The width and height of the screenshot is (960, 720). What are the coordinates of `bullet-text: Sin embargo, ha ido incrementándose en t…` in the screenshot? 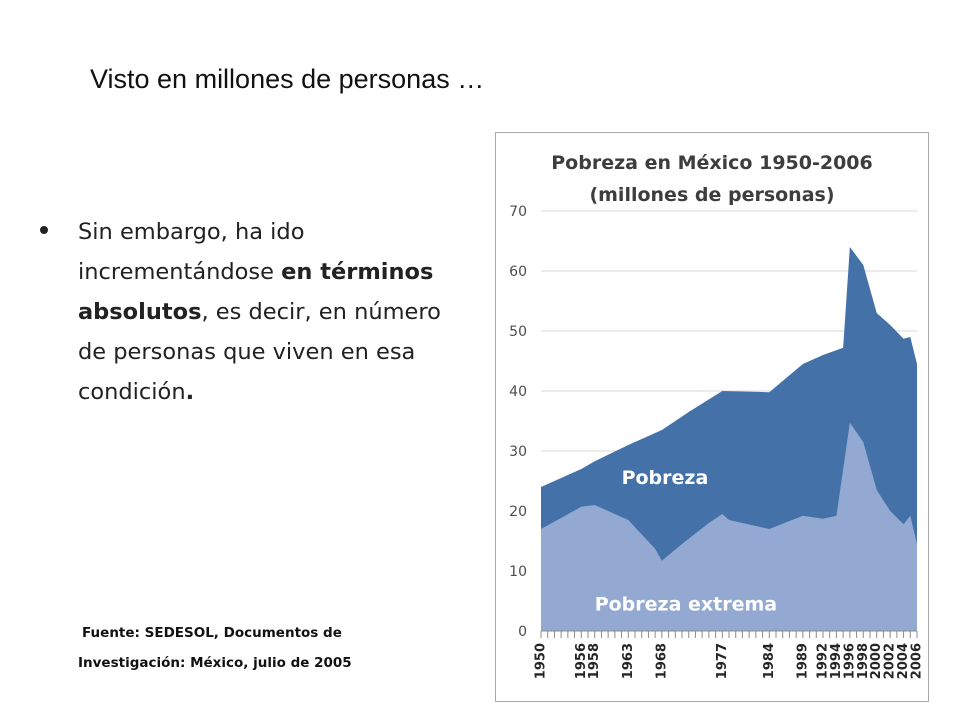 It's located at (263, 312).